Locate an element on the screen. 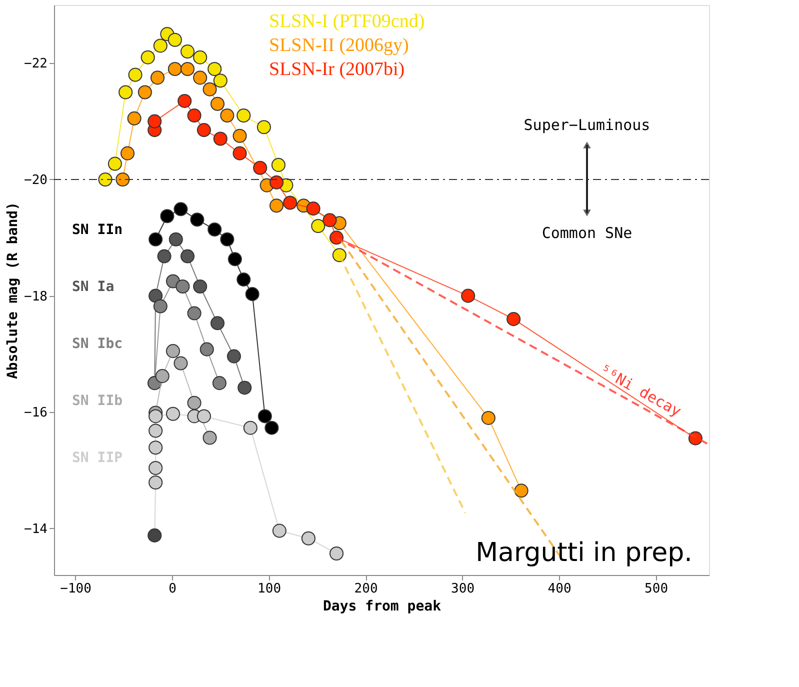 The width and height of the screenshot is (799, 687). x-tick-label: −100 is located at coordinates (76, 589).